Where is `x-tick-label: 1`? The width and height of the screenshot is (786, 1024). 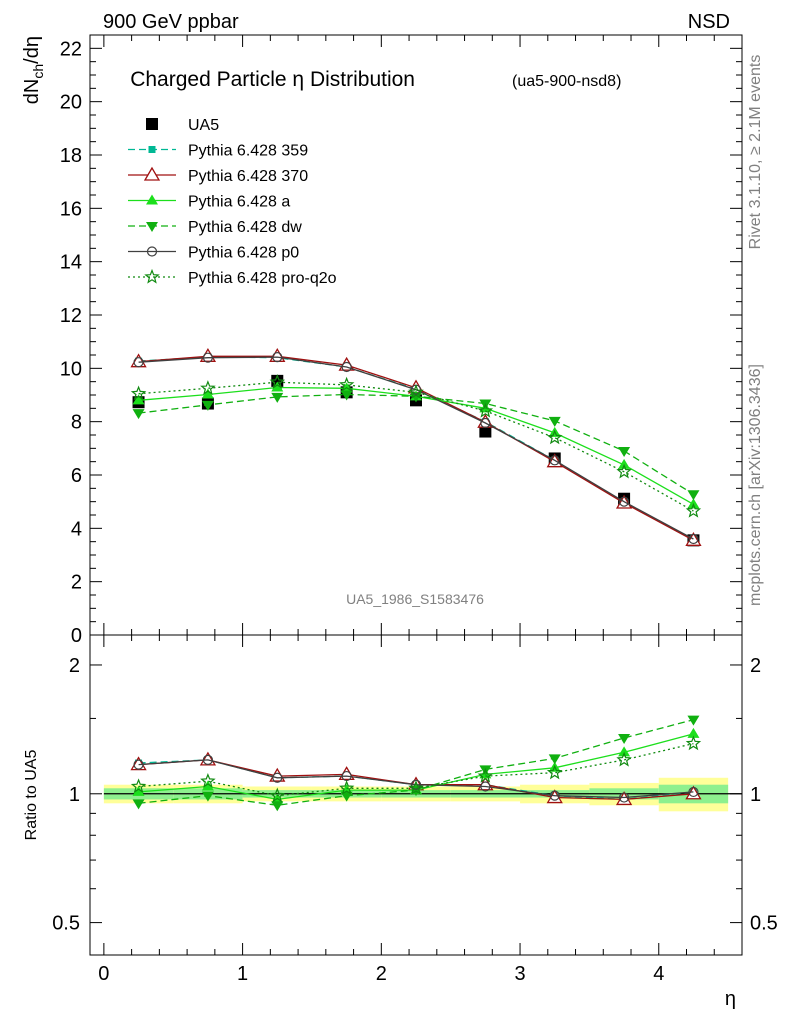
x-tick-label: 1 is located at coordinates (242, 974).